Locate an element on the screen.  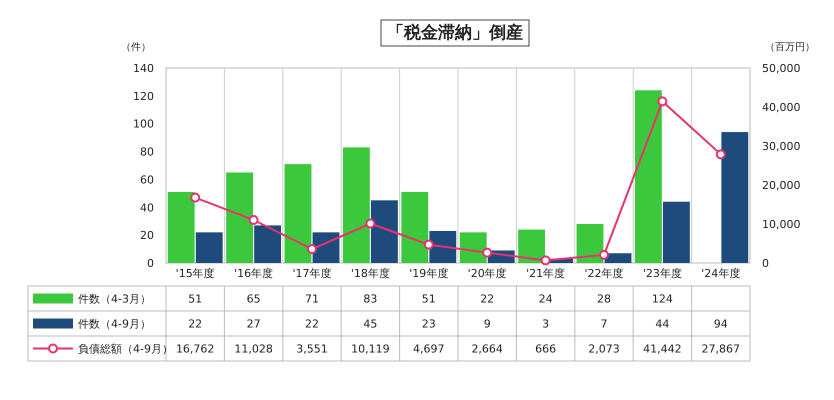
y-tick-label: 120 is located at coordinates (143, 96).